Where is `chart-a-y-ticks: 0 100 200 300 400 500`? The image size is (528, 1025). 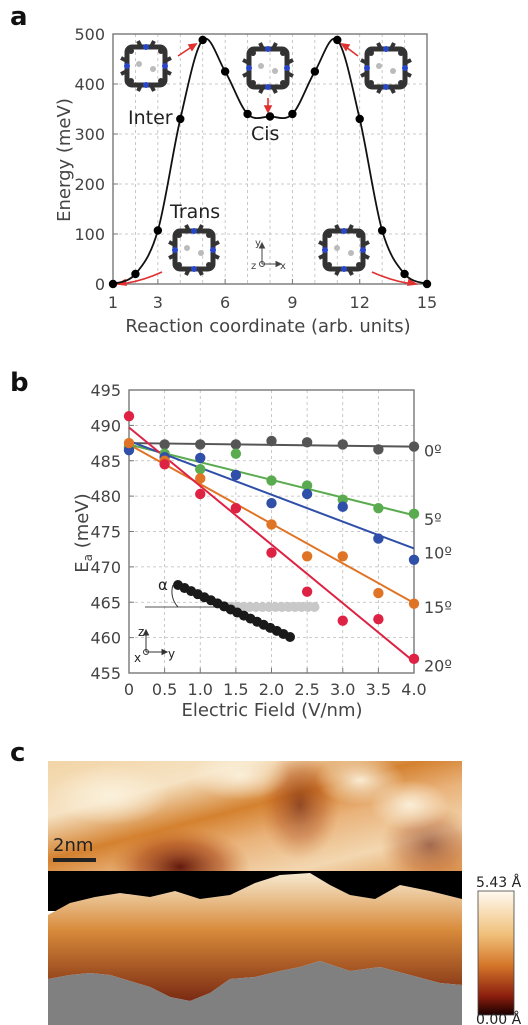 chart-a-y-ticks: 0 100 200 300 400 500 is located at coordinates (96, 159).